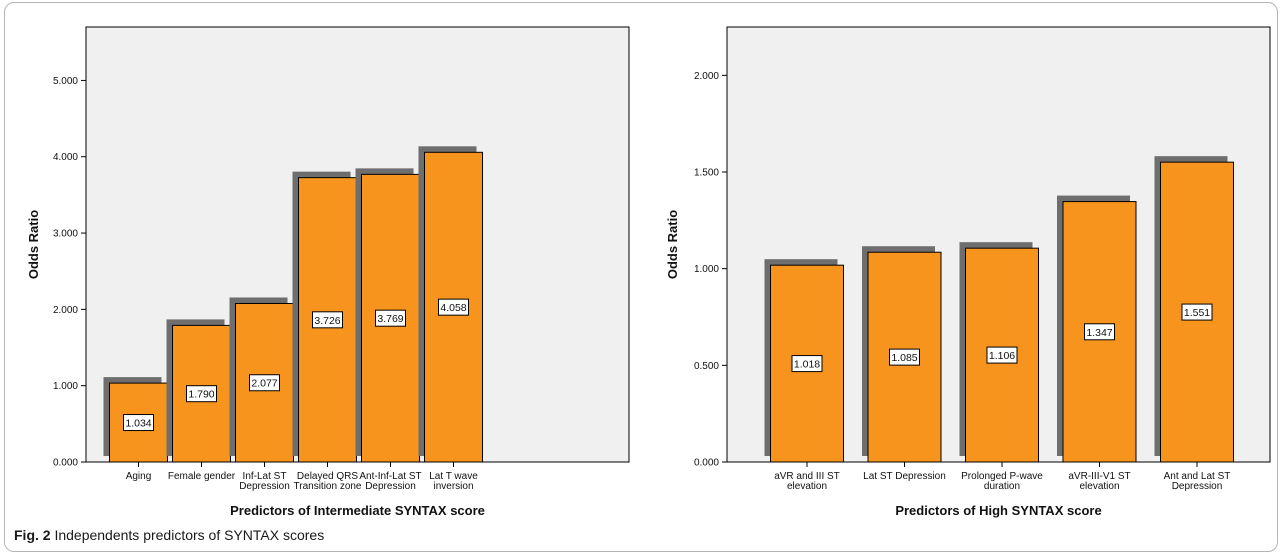 The height and width of the screenshot is (557, 1282). I want to click on data-label: 1.018, so click(807, 365).